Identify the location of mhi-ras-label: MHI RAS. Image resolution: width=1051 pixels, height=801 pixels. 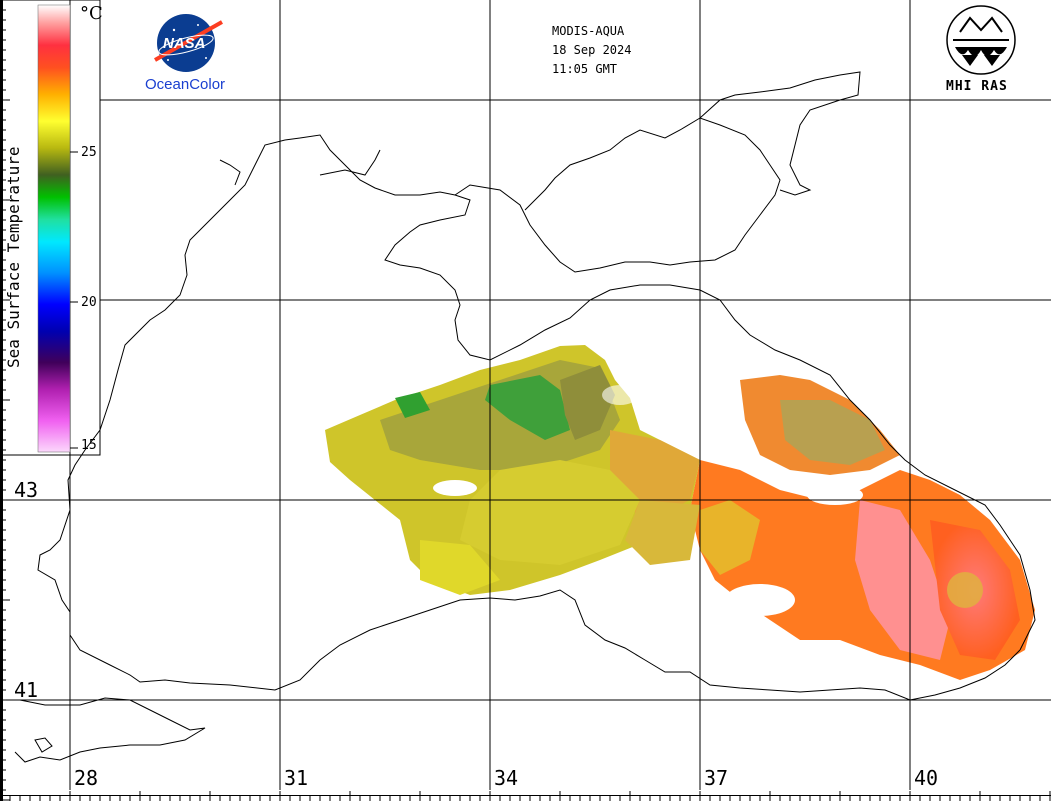
(977, 86).